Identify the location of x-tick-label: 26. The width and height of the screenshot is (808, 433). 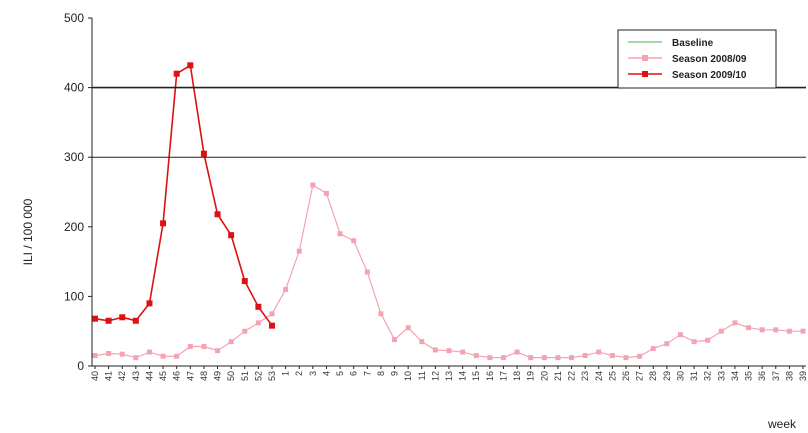
(626, 376).